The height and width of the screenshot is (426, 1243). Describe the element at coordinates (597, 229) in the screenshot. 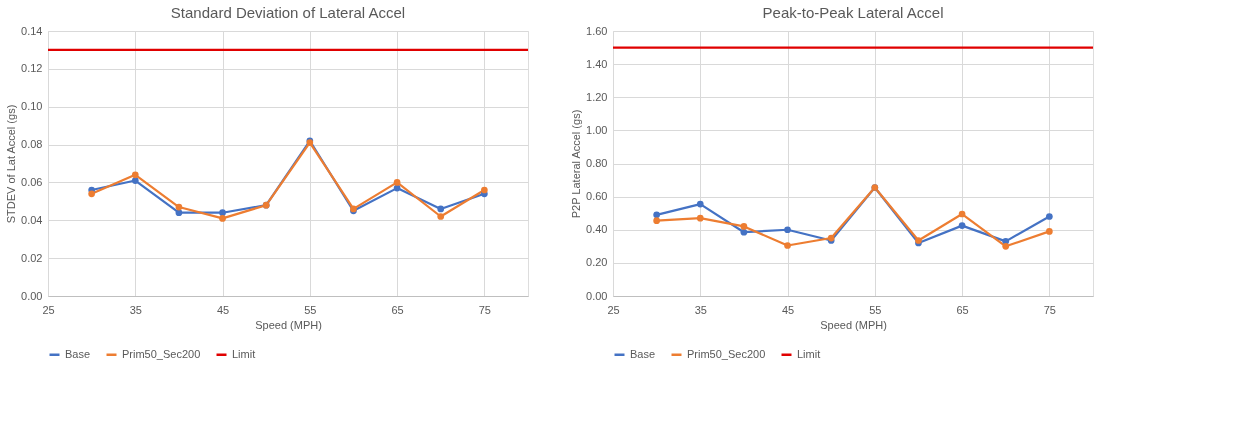

I see `y-tick-label: 0.40` at that location.